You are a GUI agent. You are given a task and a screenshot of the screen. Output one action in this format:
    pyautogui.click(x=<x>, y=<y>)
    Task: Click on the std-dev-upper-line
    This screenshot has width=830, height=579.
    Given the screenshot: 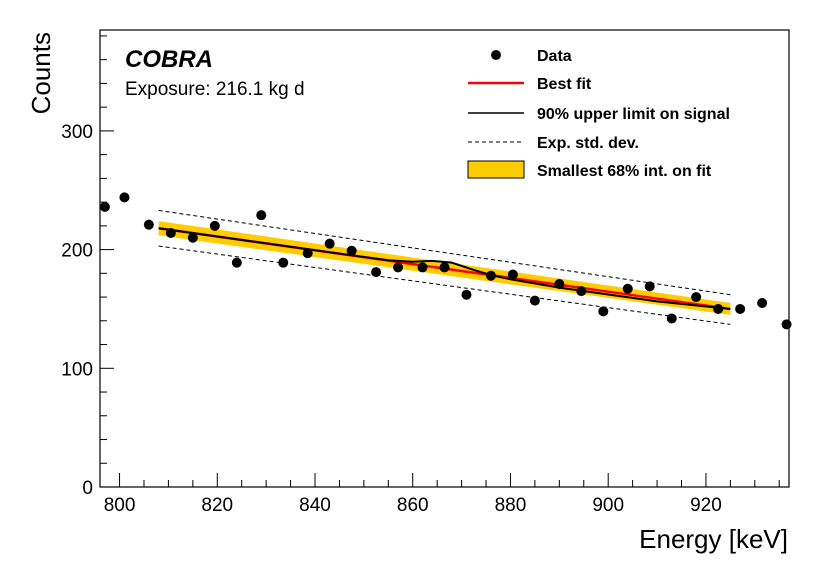 What is the action you would take?
    pyautogui.click(x=444, y=252)
    